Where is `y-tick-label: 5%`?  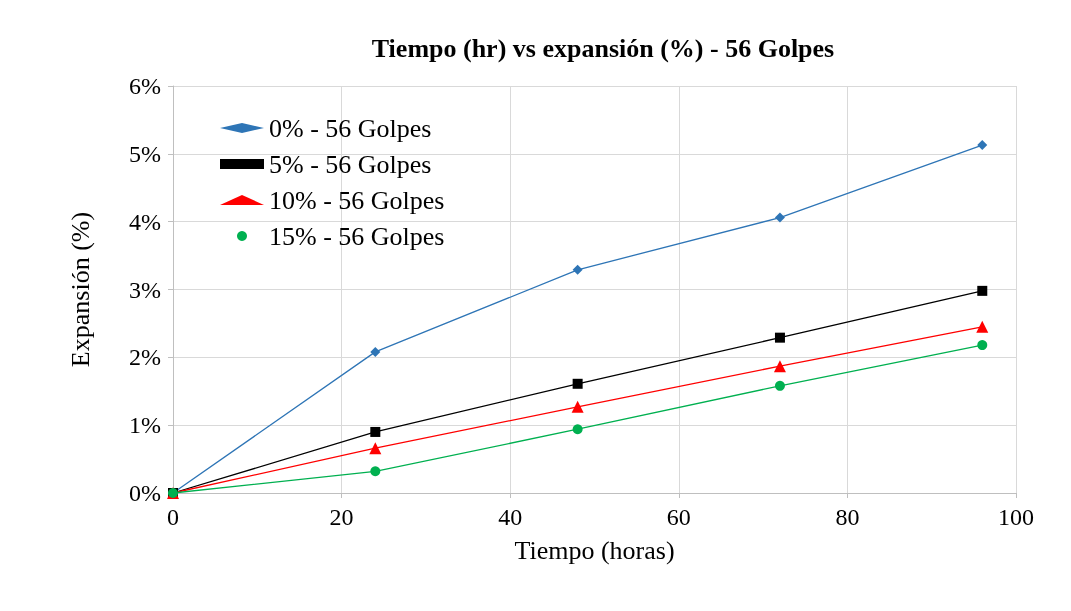
y-tick-label: 5% is located at coordinates (145, 153).